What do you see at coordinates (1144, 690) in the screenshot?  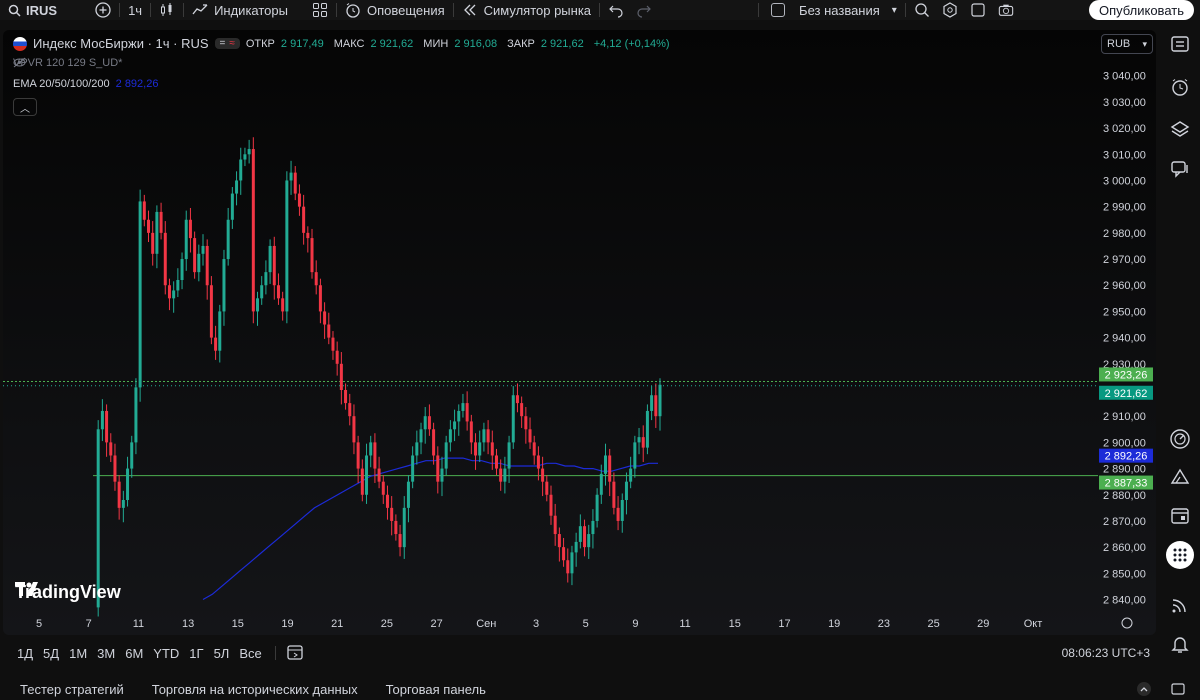 I see `collapse-panel-button` at bounding box center [1144, 690].